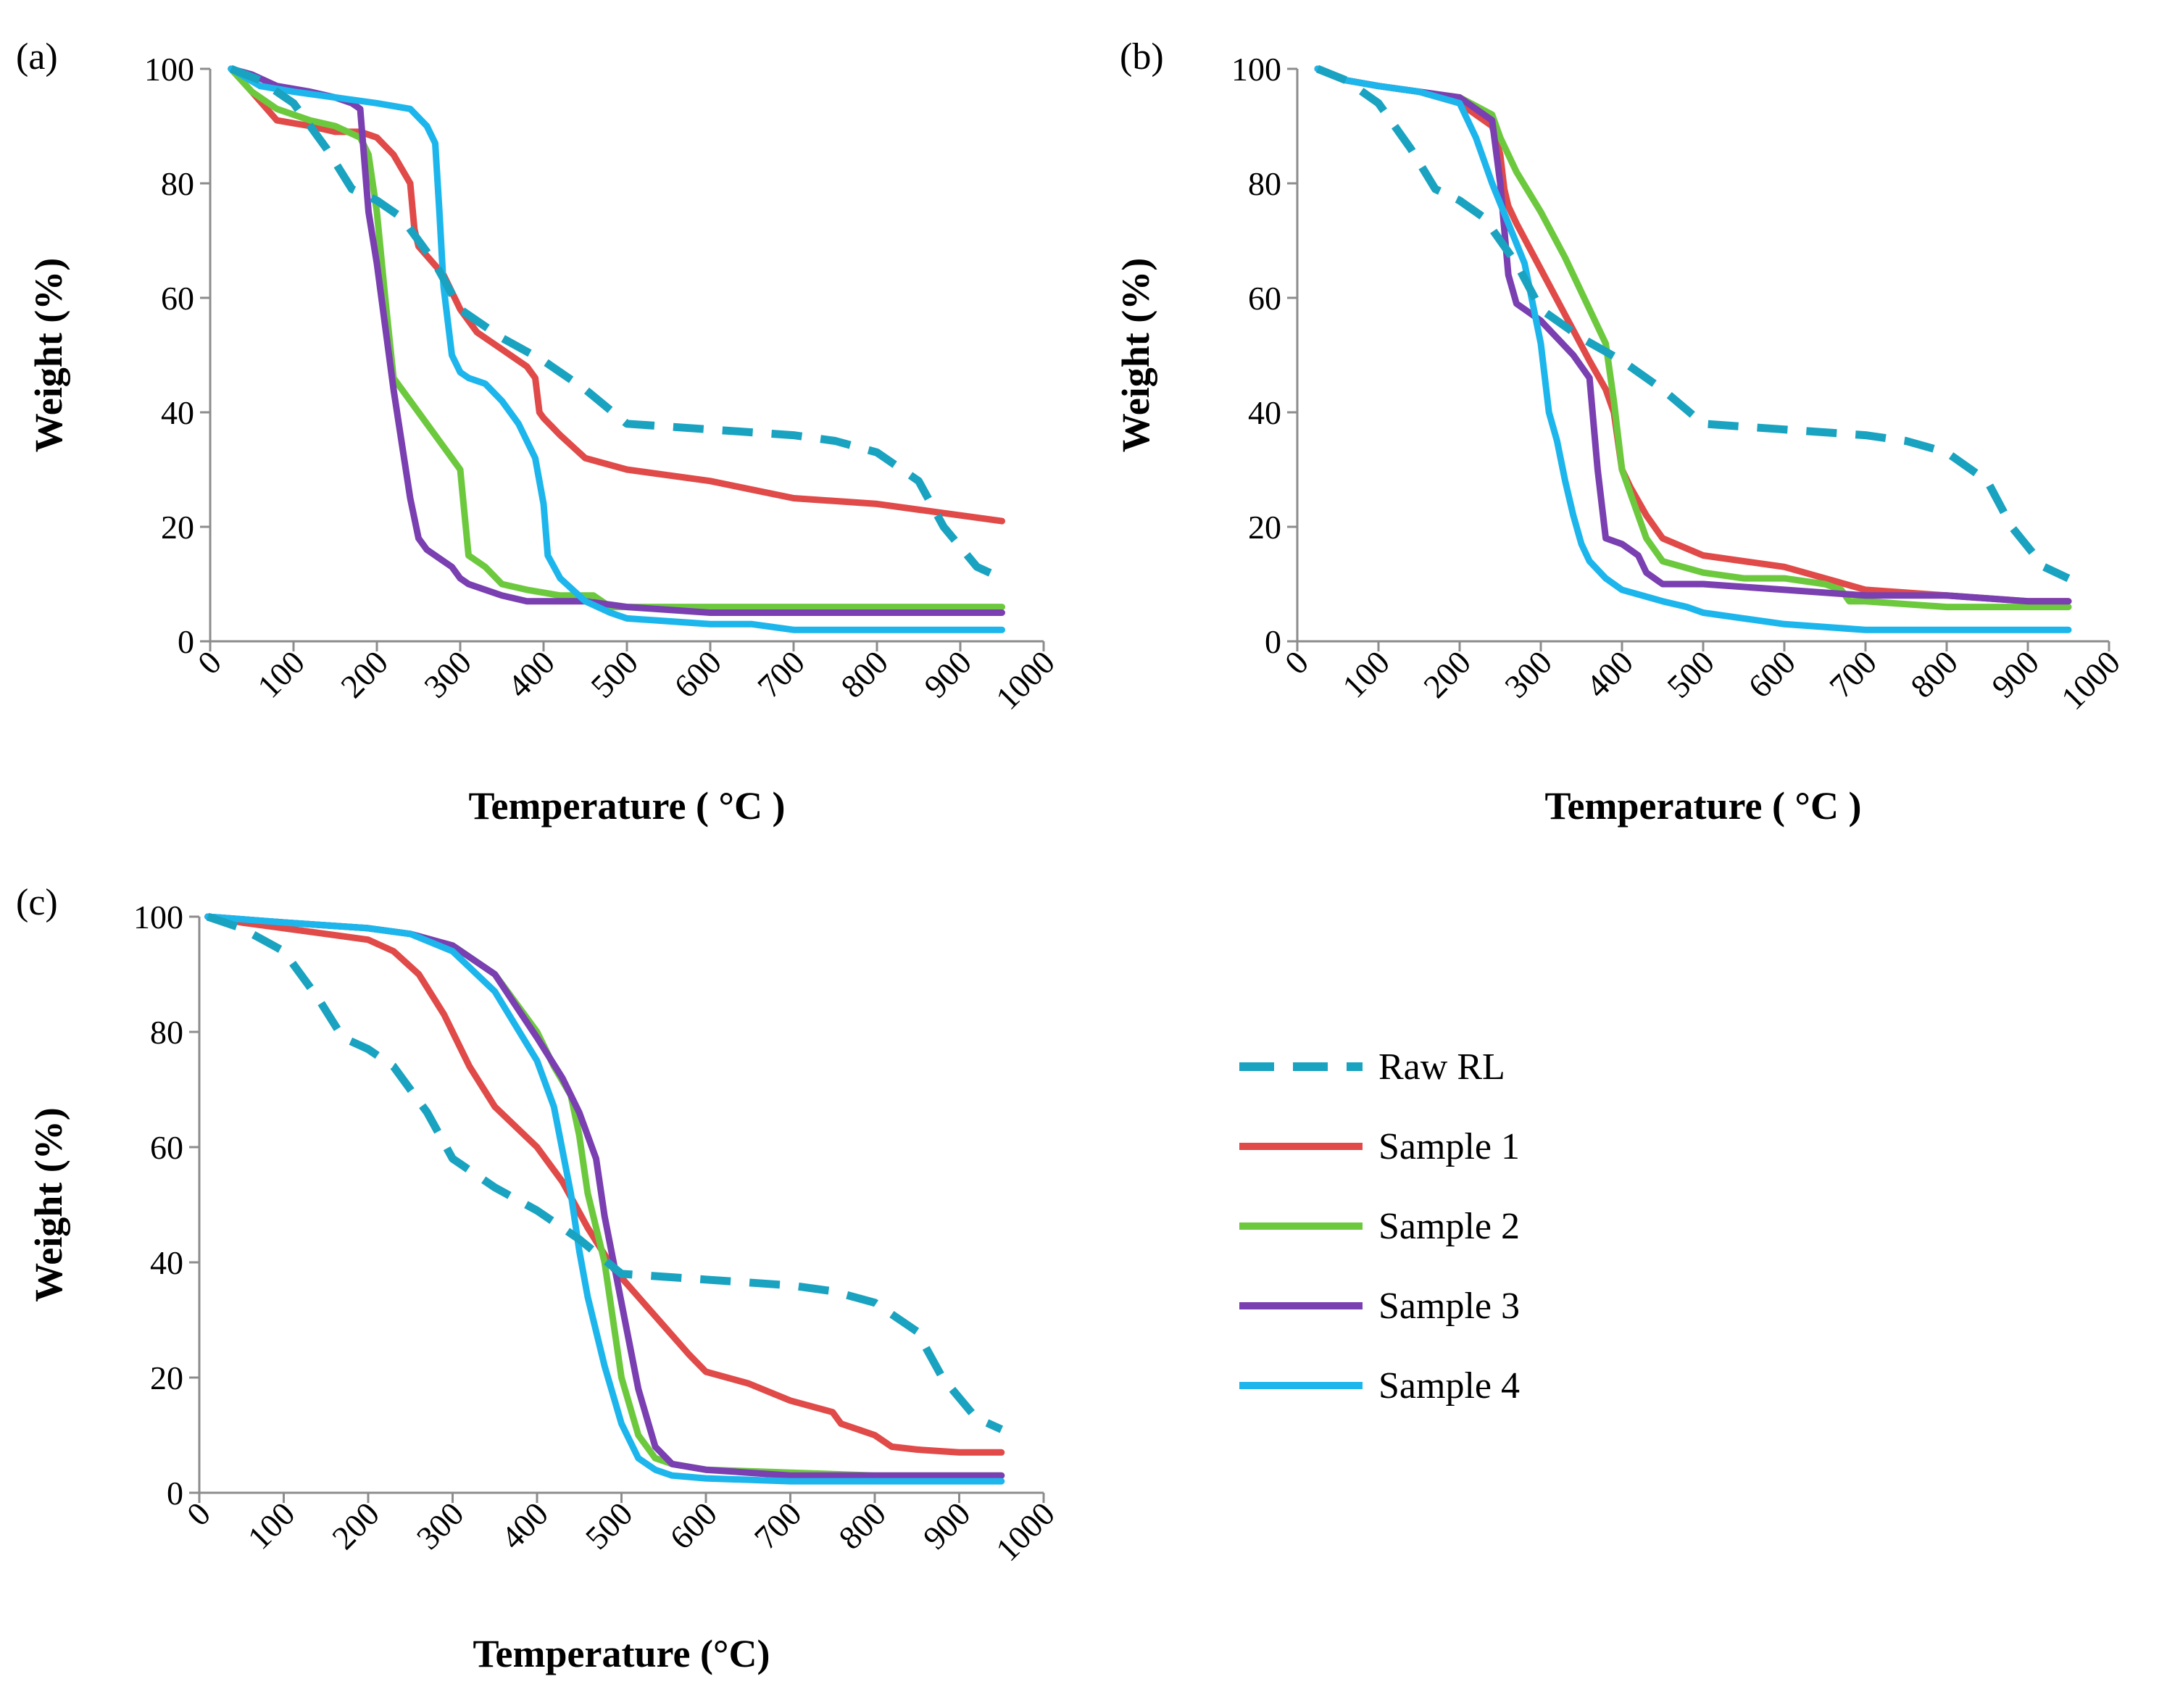 Image resolution: width=2167 pixels, height=1708 pixels. Describe the element at coordinates (1441, 1067) in the screenshot. I see `legend-label-raw-rl: Raw RL` at that location.